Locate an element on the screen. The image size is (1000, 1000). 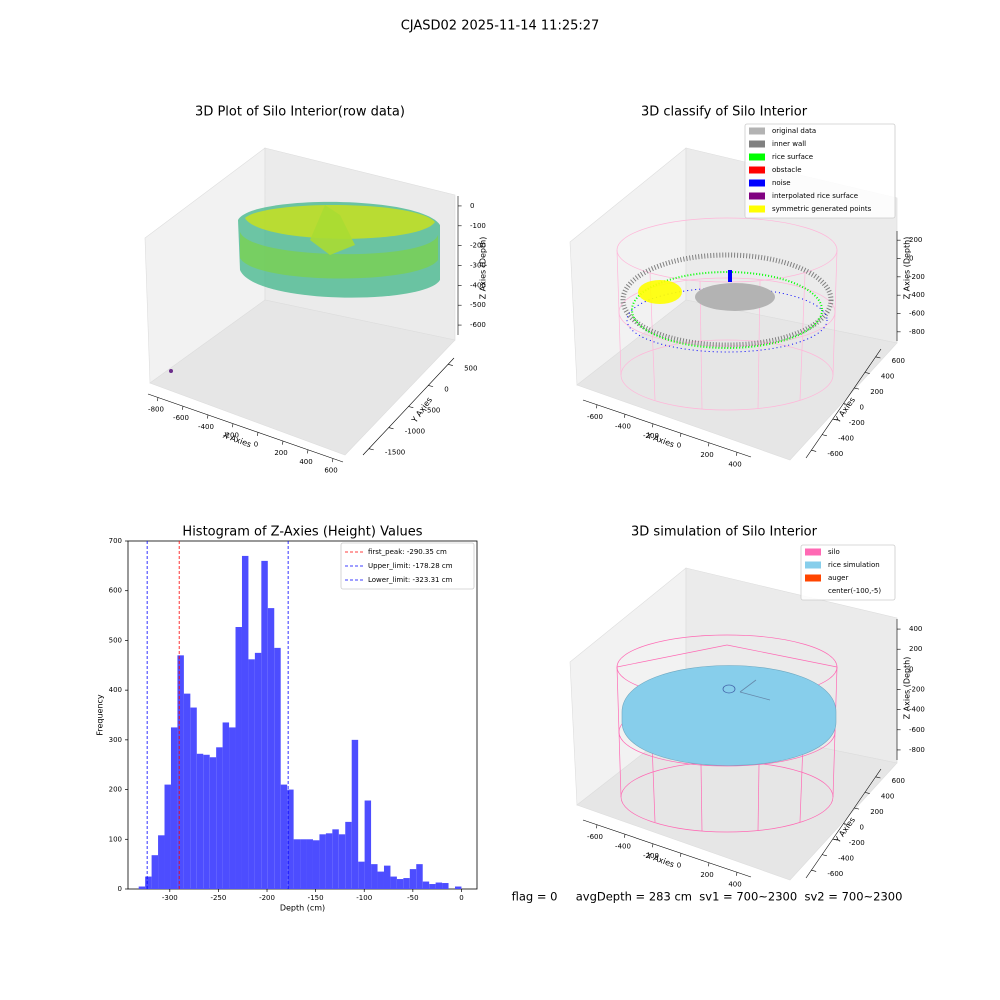
z-tick-label: 200 is located at coordinates (915, 240).